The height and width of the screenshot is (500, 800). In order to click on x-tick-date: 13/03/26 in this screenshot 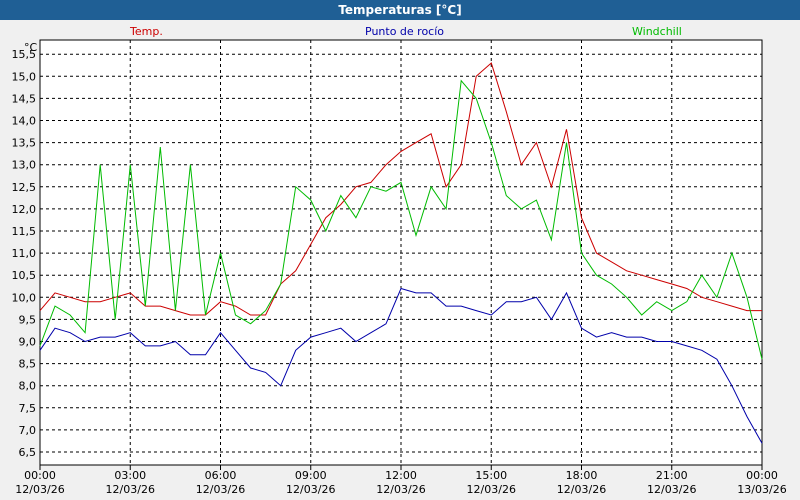, I will do `click(761, 489)`.